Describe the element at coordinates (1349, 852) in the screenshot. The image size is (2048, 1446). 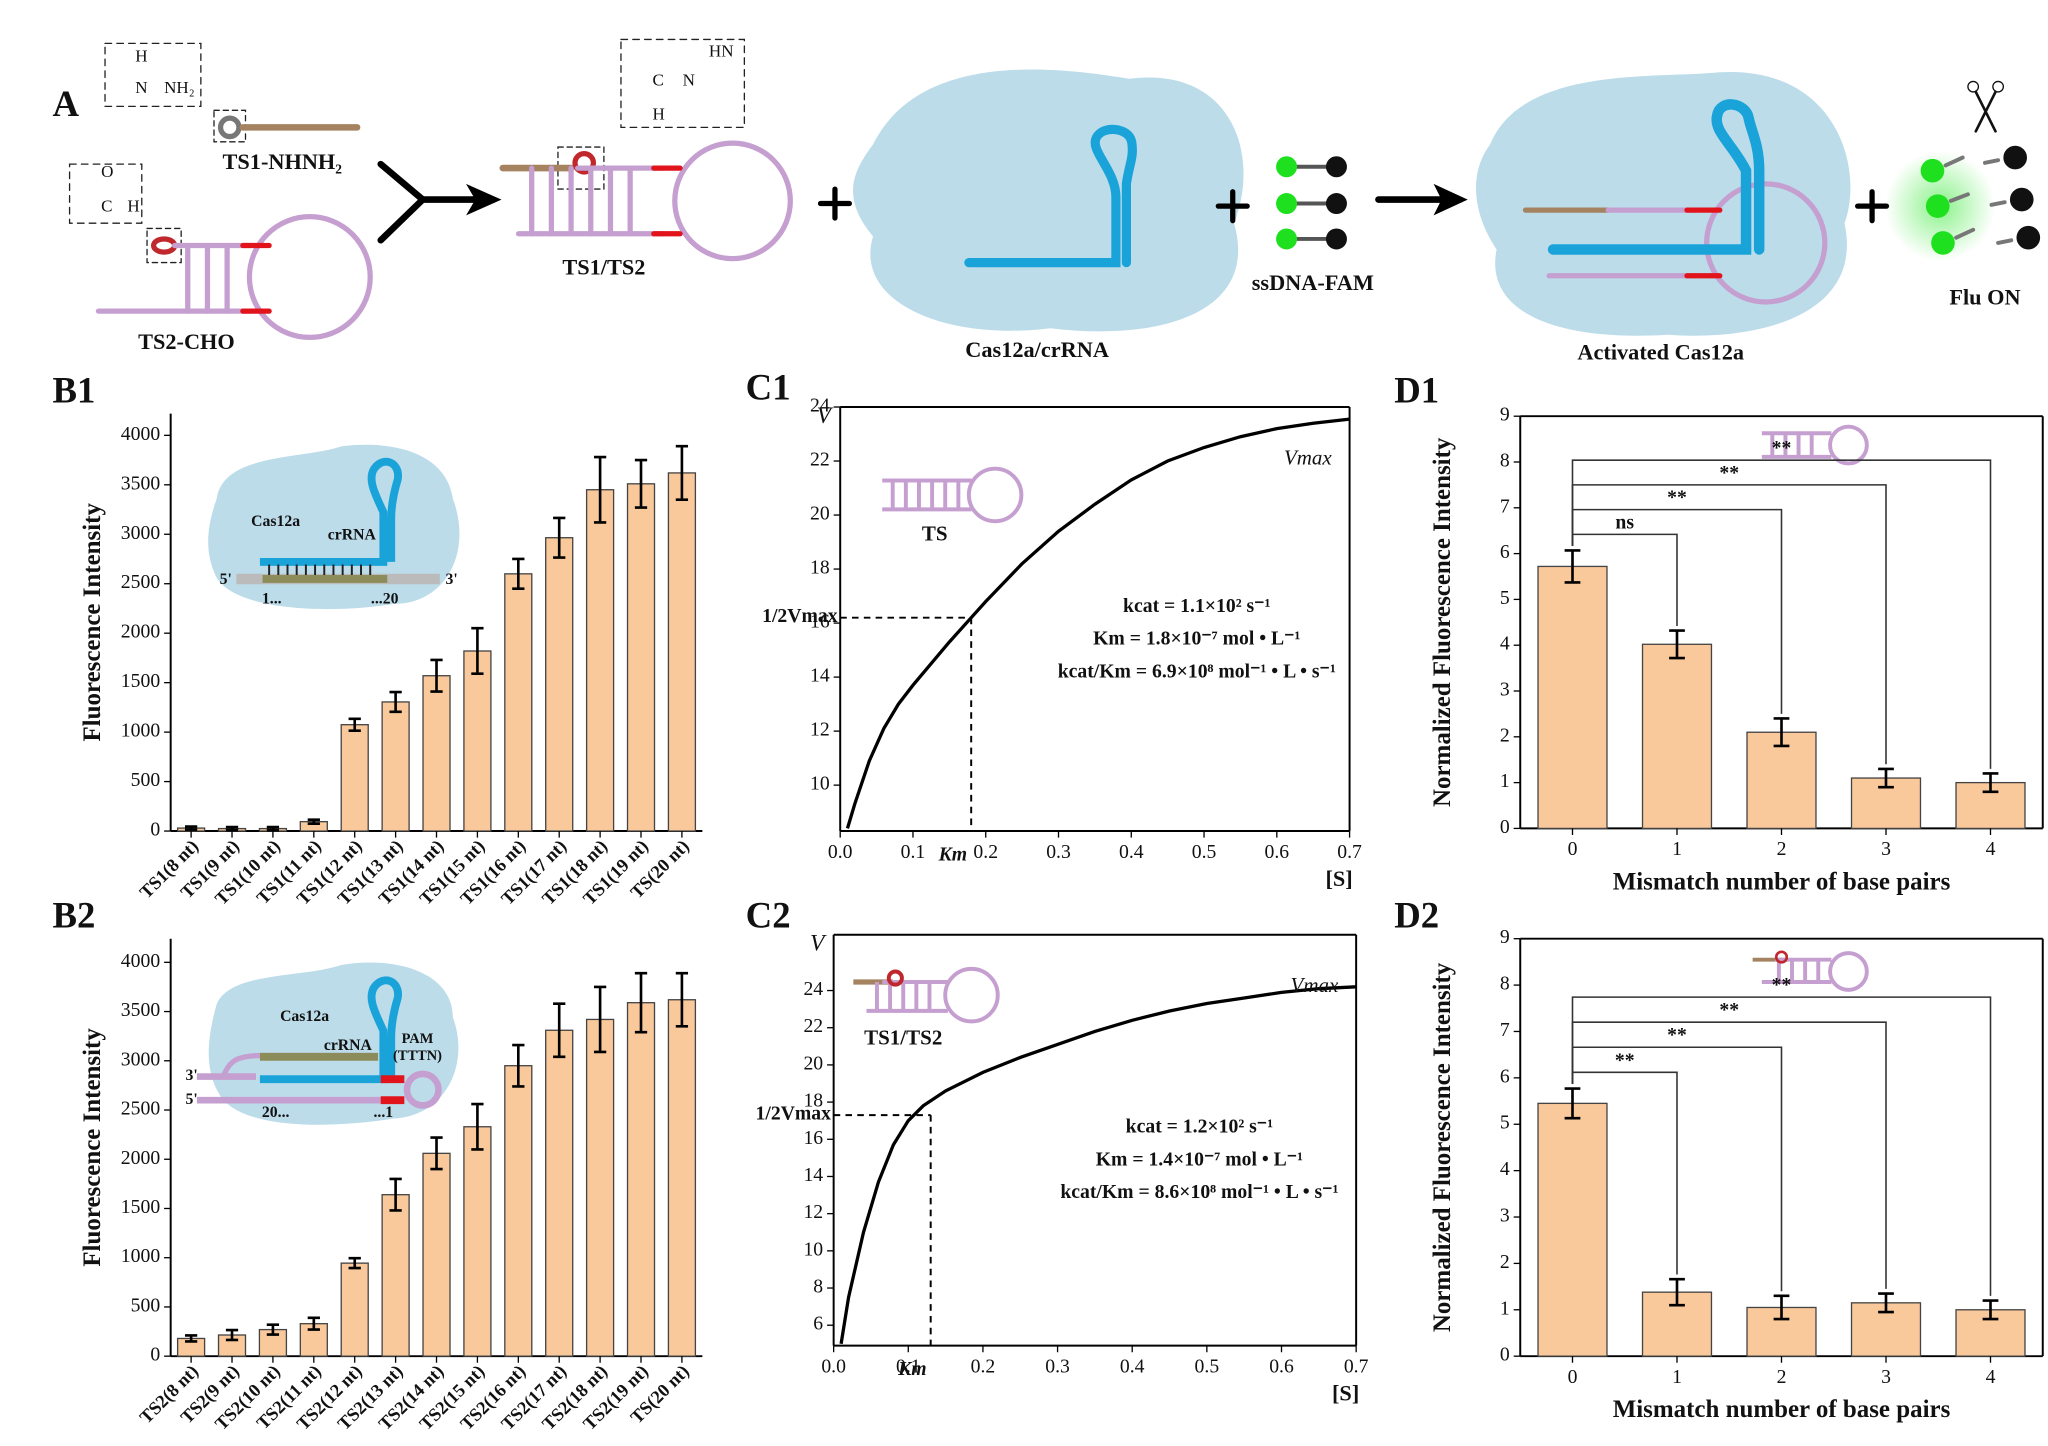
I see `x-tick-label: 0.7` at that location.